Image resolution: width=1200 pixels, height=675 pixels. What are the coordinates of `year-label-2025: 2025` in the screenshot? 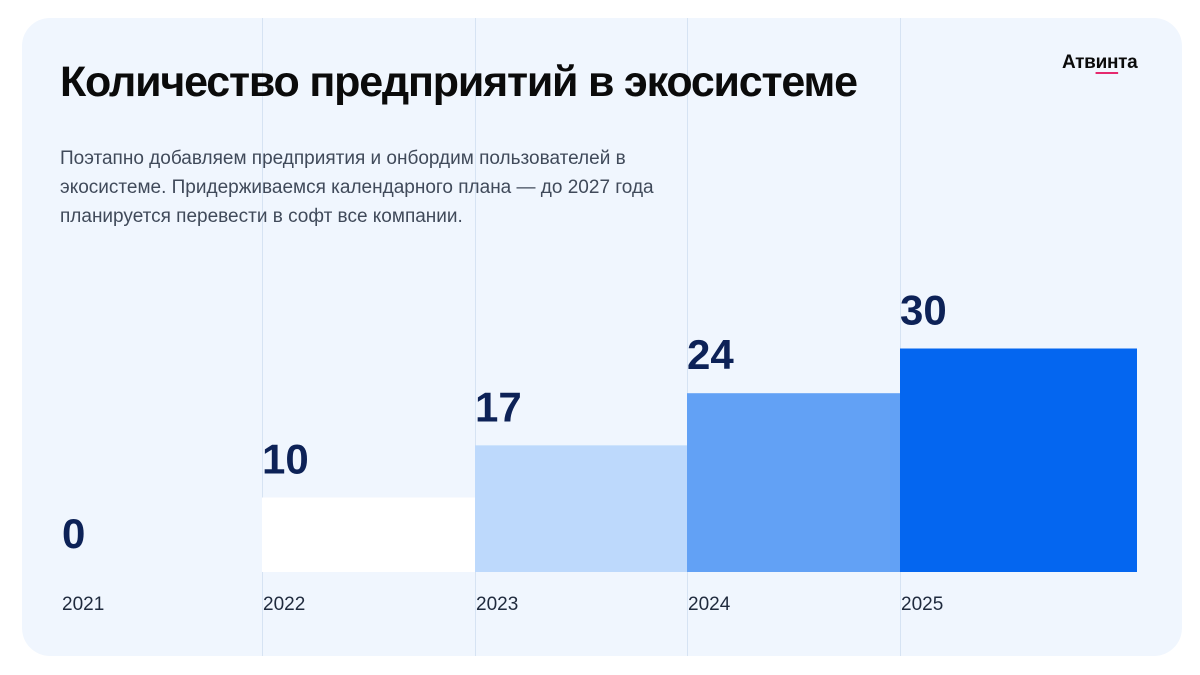 It's located at (922, 604).